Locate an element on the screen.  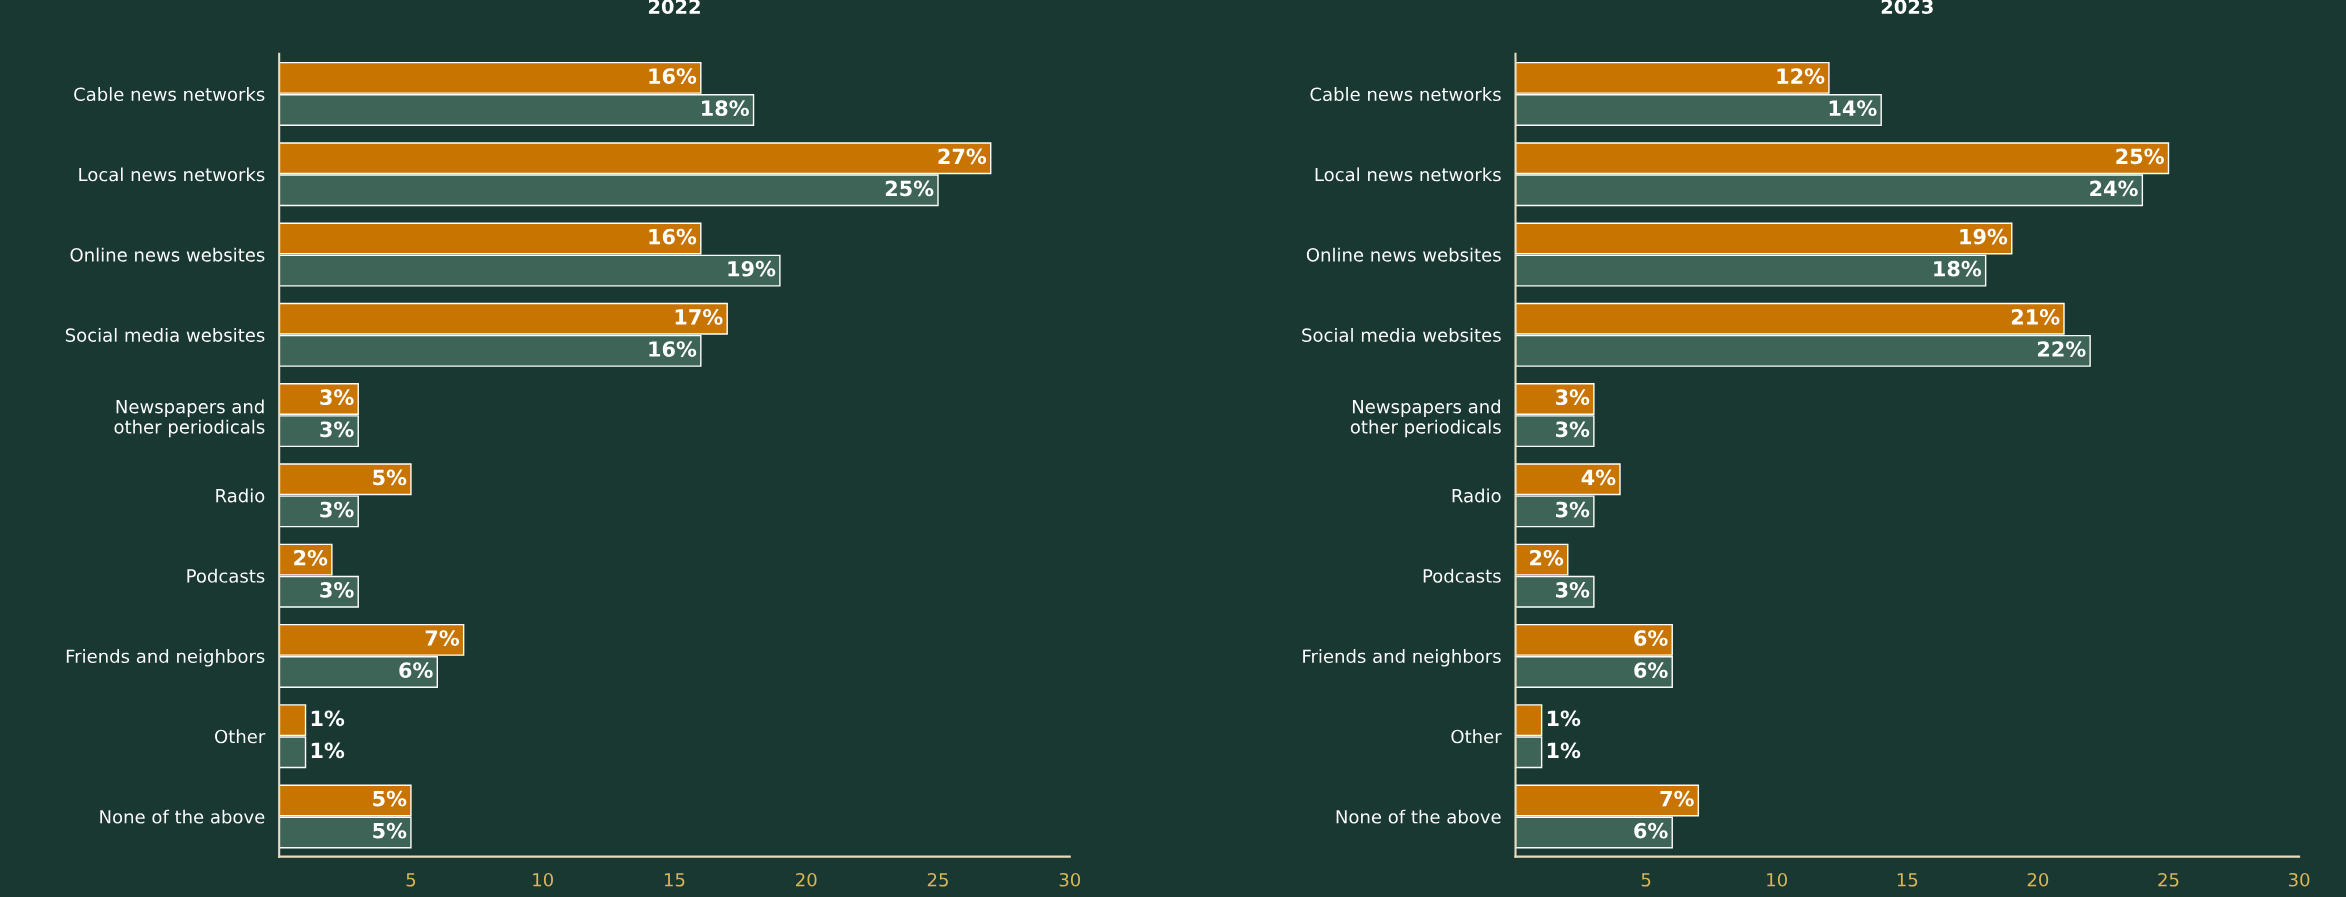
data-label: 27% is located at coordinates (962, 156).